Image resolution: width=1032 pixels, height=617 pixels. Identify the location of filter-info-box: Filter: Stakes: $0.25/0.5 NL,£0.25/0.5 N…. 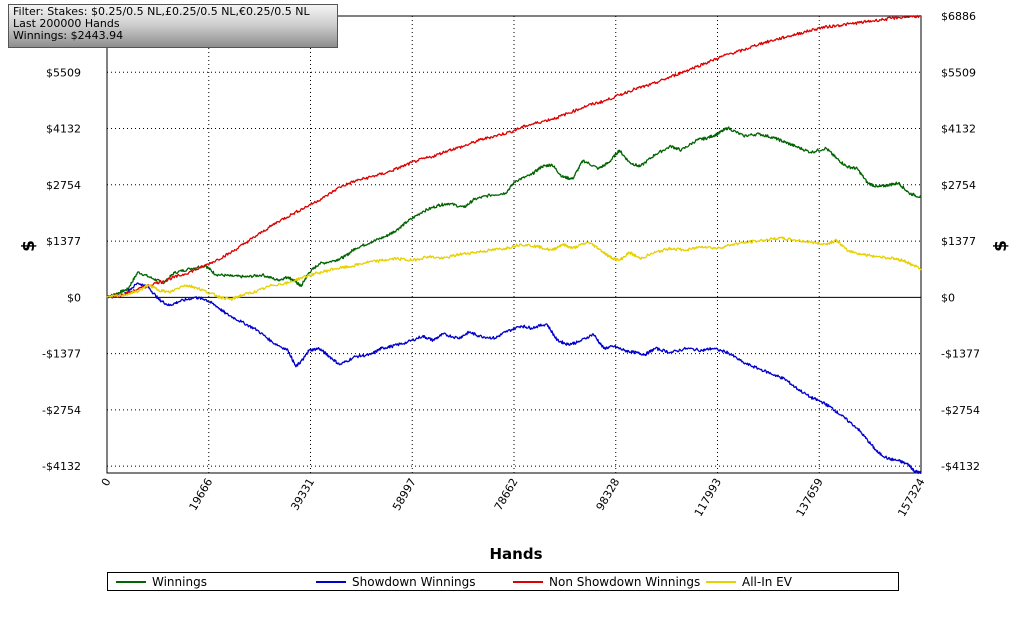
(173, 26).